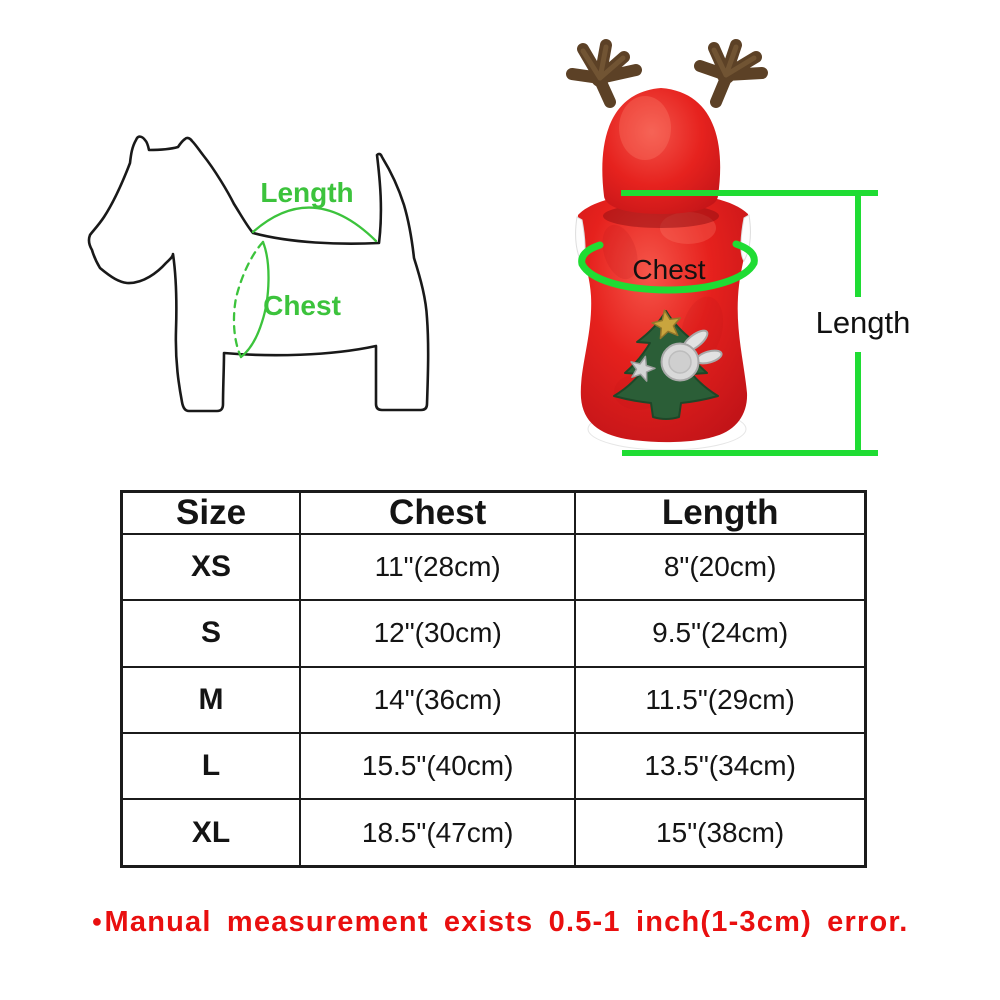 Image resolution: width=1000 pixels, height=1000 pixels. Describe the element at coordinates (438, 633) in the screenshot. I see `cell-chest: 12"(30cm)` at that location.